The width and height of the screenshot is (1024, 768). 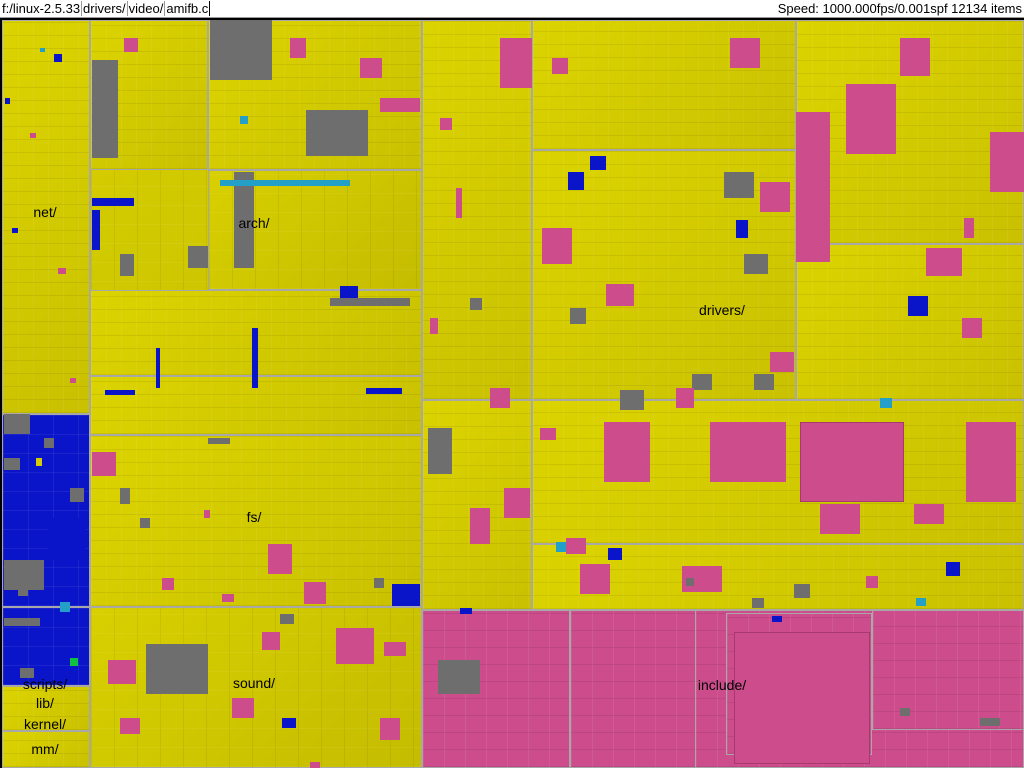 I want to click on dir-drivers-sub, so click(x=910, y=132).